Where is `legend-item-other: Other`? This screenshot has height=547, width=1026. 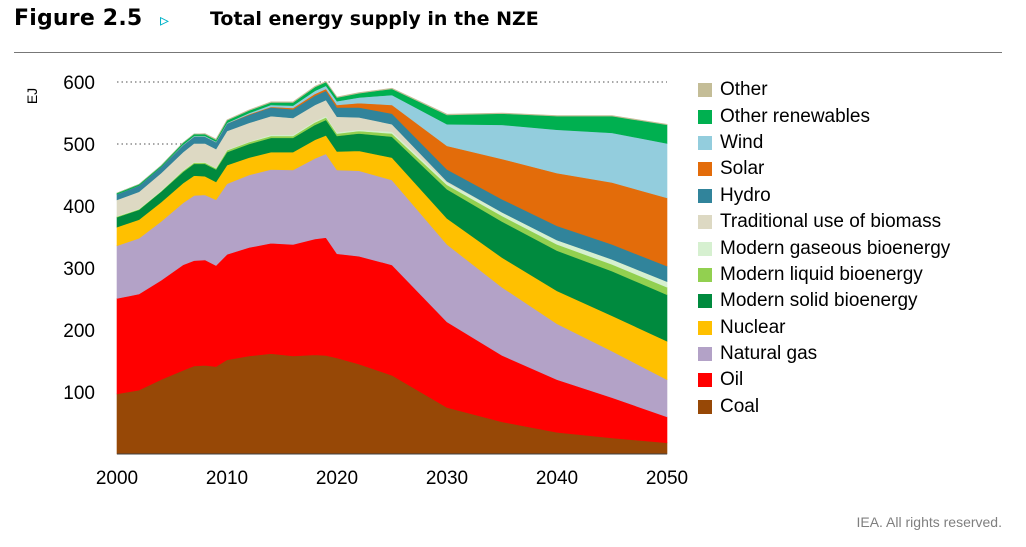
legend-item-other: Other is located at coordinates (824, 90).